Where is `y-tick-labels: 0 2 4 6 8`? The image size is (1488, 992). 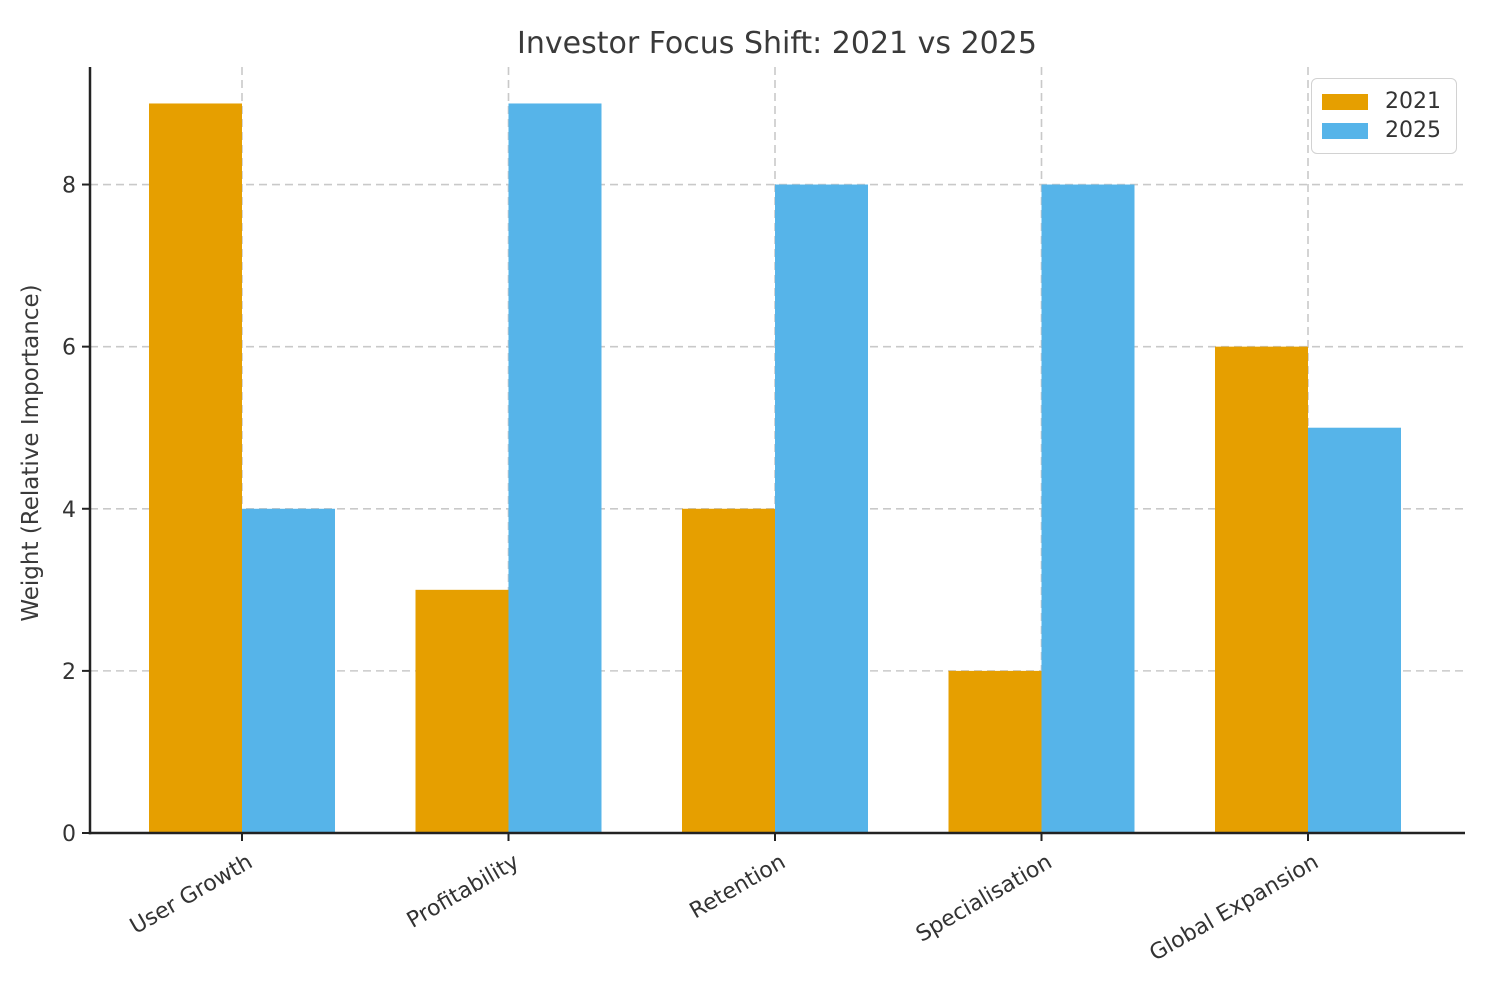
y-tick-labels: 0 2 4 6 8 is located at coordinates (69, 510).